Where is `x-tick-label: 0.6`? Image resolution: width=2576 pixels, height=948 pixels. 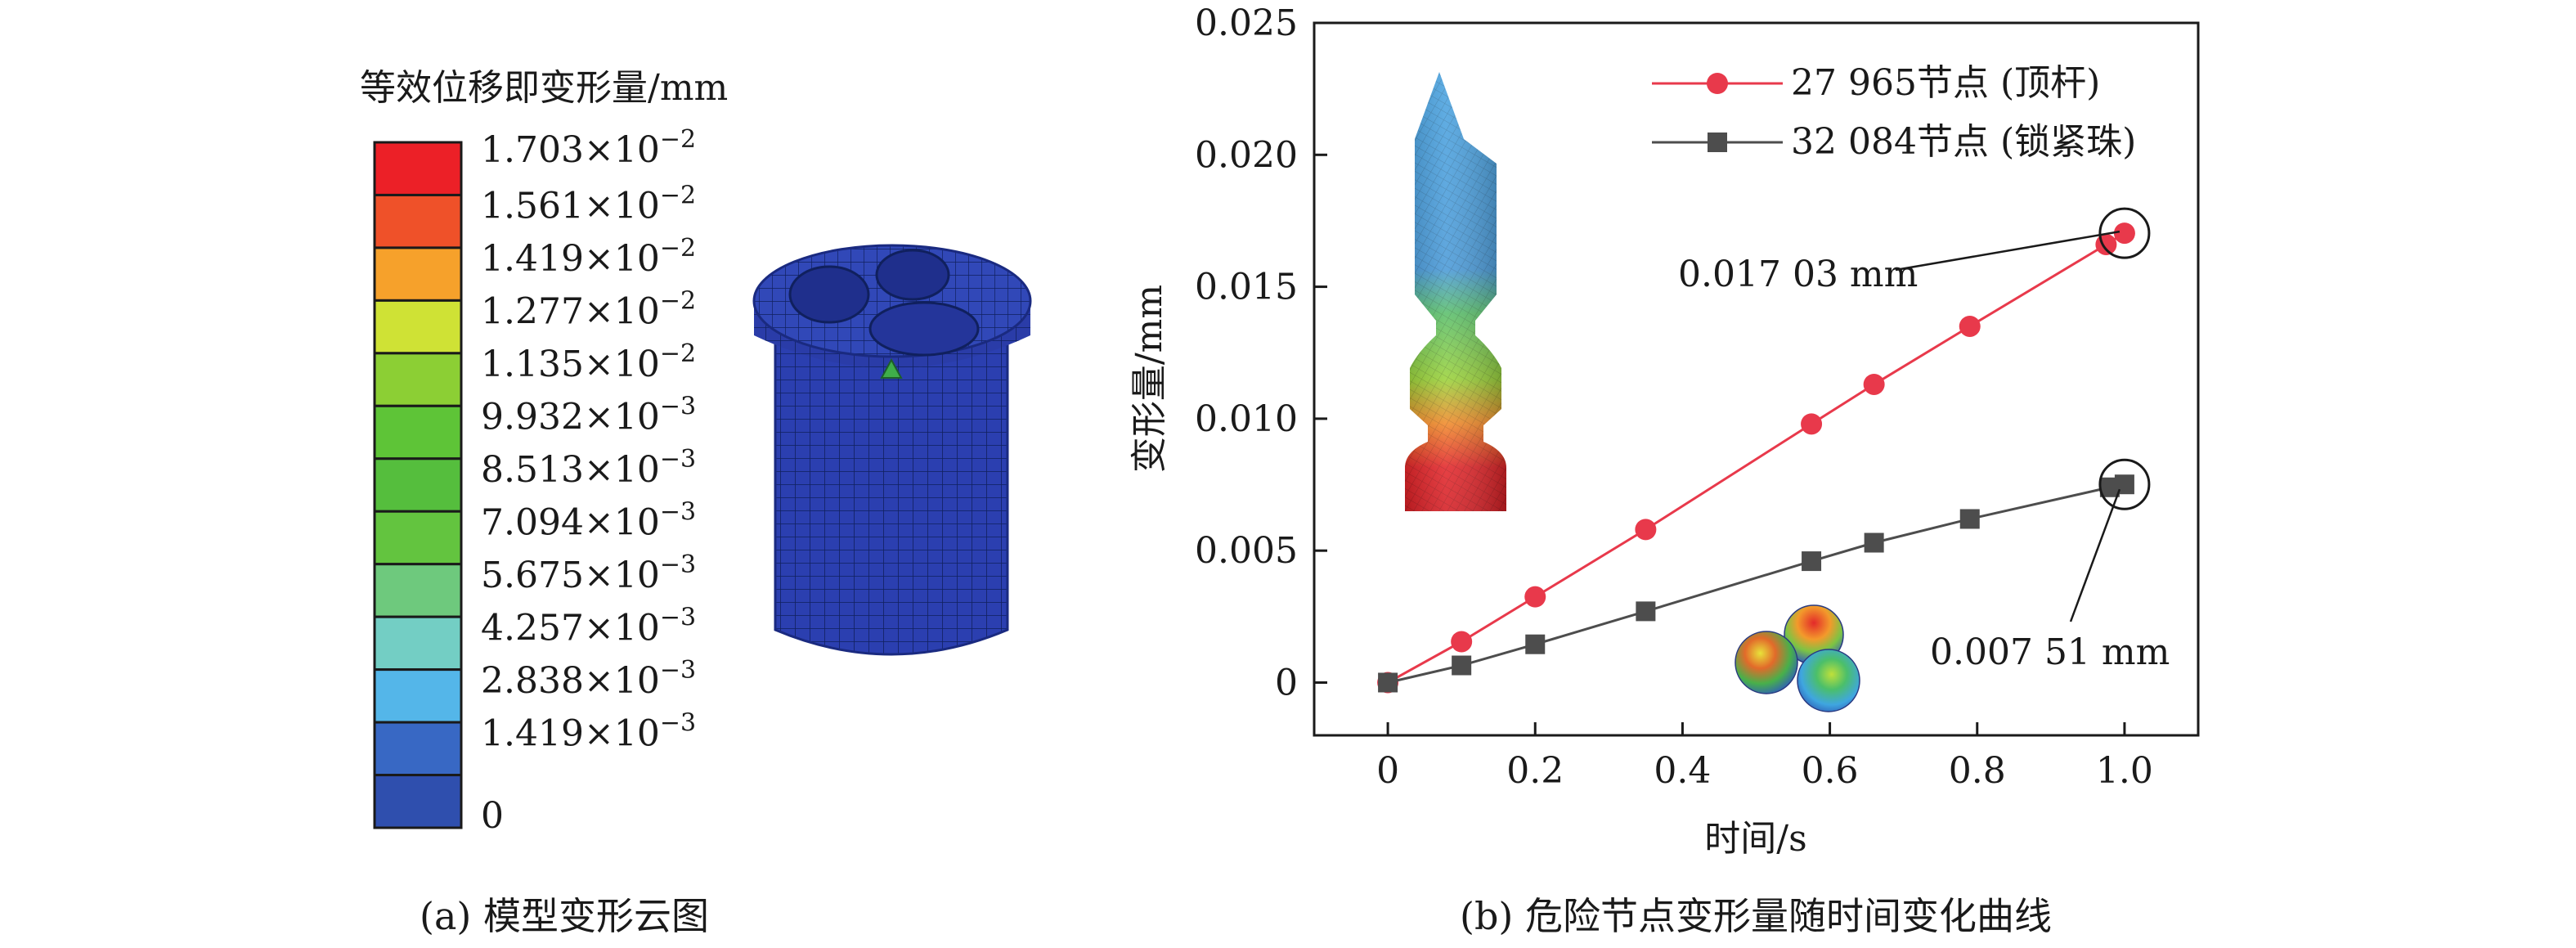 x-tick-label: 0.6 is located at coordinates (1830, 771).